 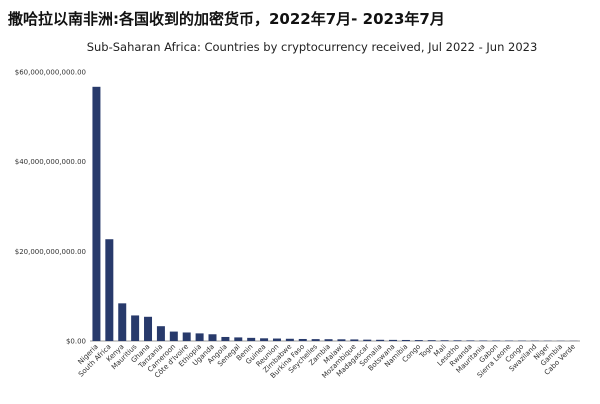 I want to click on y-tick-label: $0.00, so click(x=76, y=342).